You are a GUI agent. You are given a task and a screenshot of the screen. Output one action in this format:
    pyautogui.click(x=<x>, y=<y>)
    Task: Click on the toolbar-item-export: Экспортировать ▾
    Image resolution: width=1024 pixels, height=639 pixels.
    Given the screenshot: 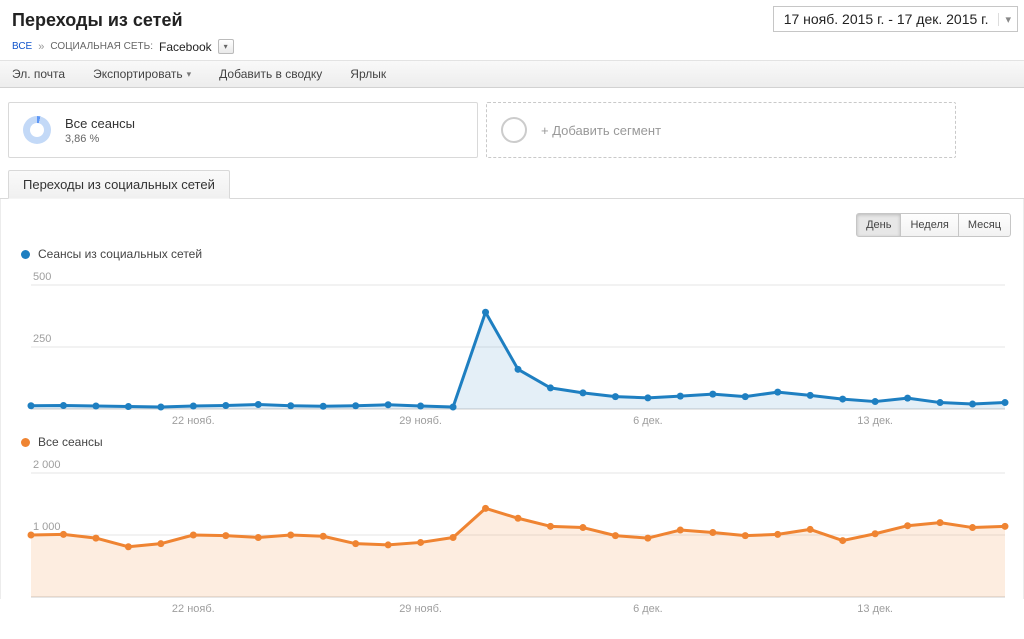 What is the action you would take?
    pyautogui.click(x=142, y=74)
    